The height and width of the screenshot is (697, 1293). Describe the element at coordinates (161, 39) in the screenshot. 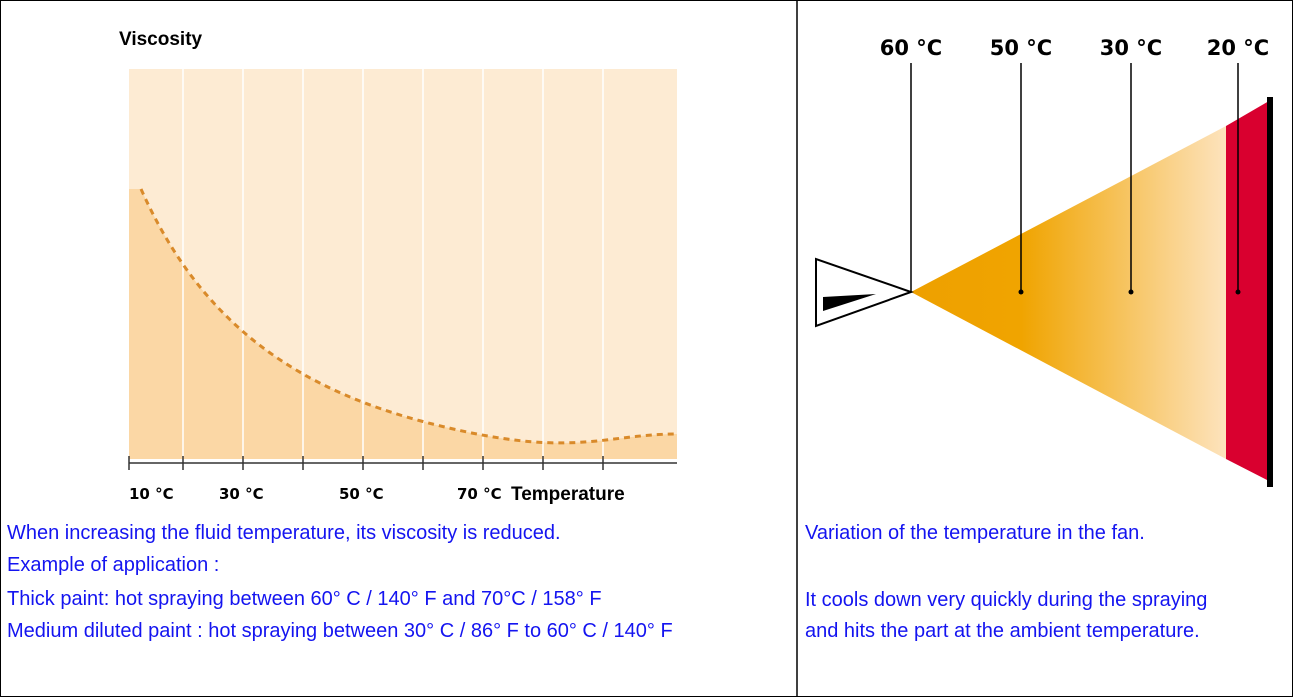

I see `y-axis-label: Viscosity` at that location.